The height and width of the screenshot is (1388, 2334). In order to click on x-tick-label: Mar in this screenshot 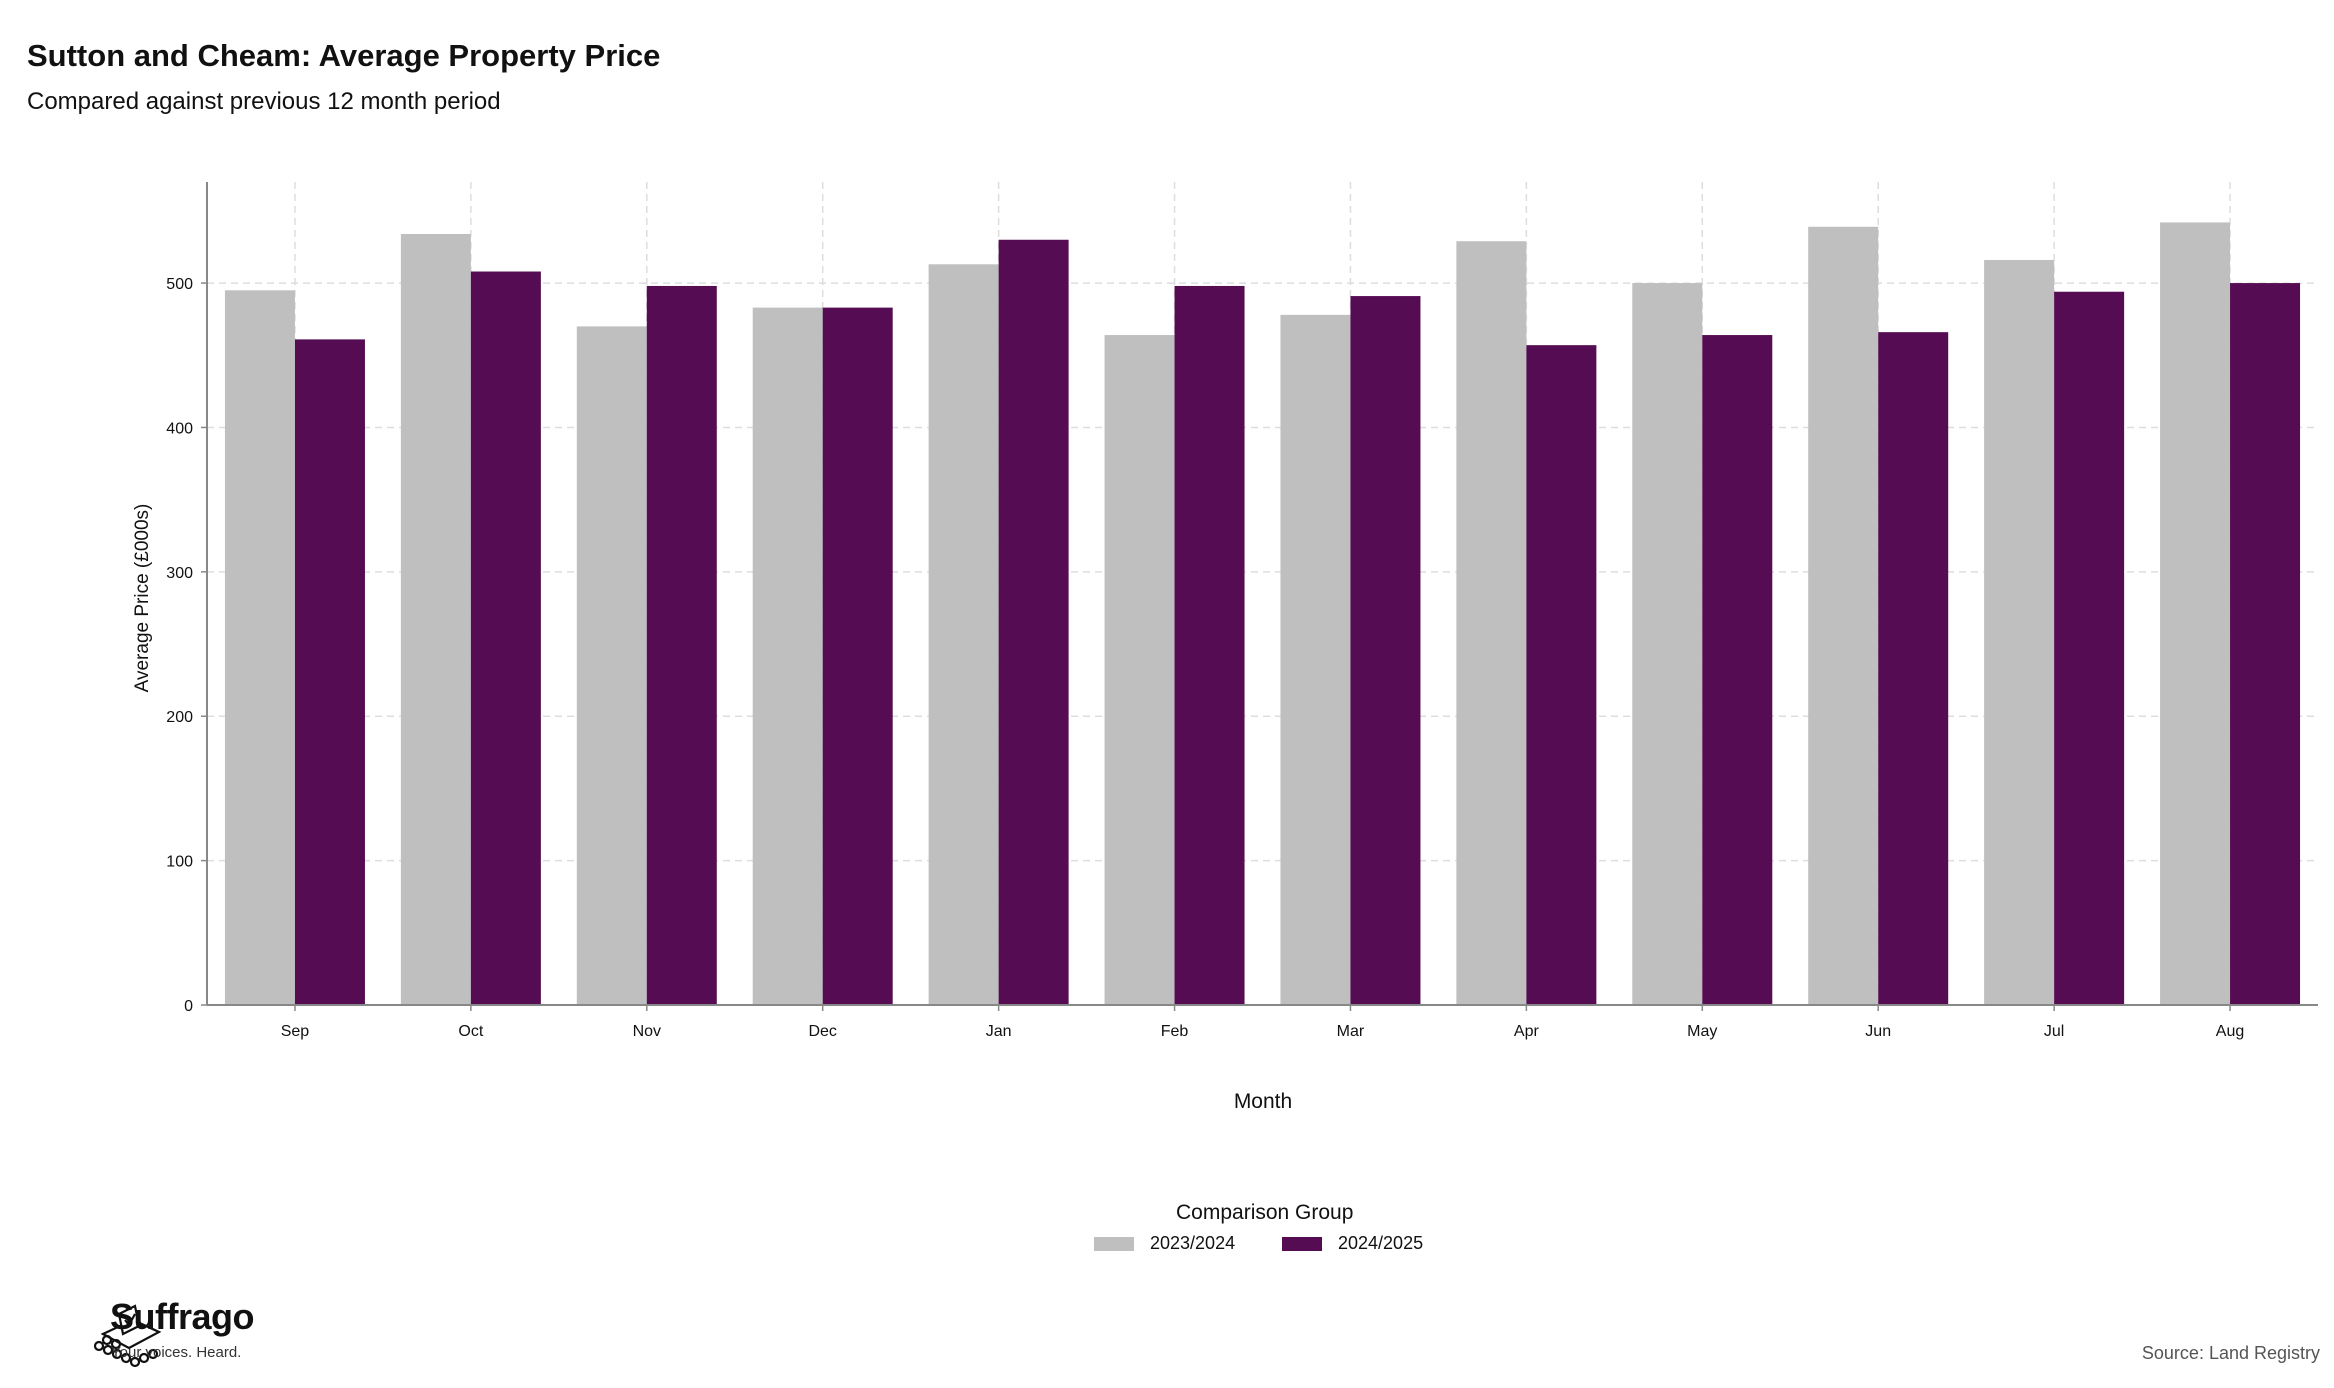, I will do `click(1351, 1031)`.